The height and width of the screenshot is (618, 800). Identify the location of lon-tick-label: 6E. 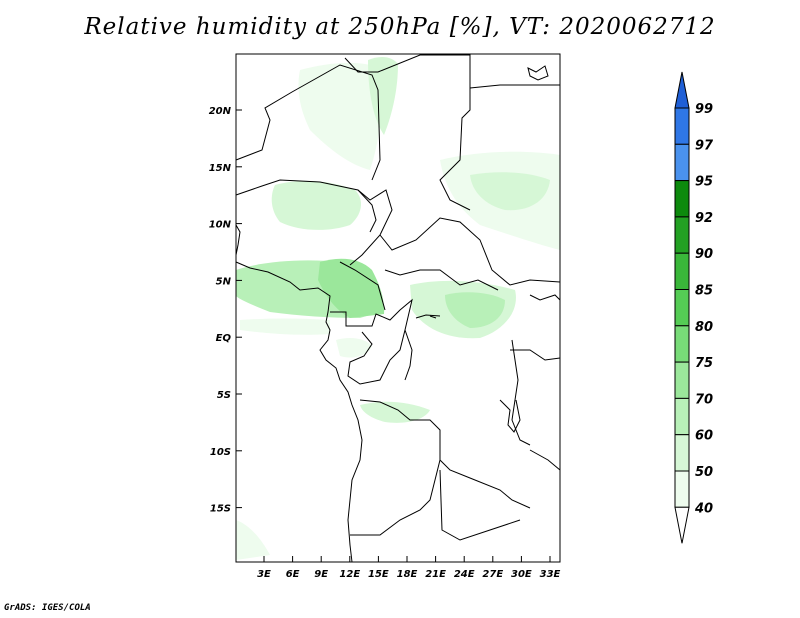
(293, 574).